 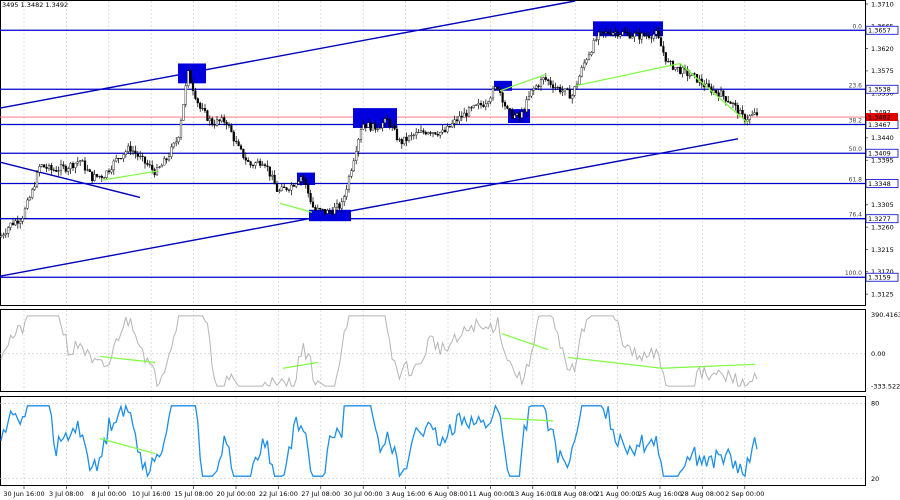 What do you see at coordinates (193, 494) in the screenshot?
I see `x-tick-label: 15 Jul 08:00` at bounding box center [193, 494].